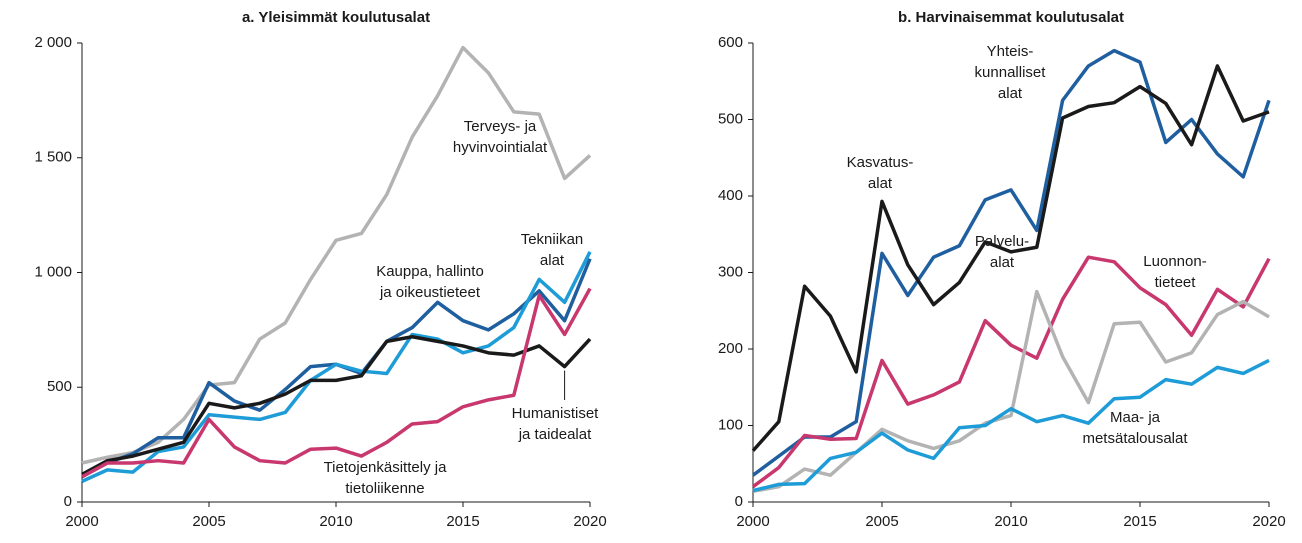  I want to click on series-label: Tekniikan, so click(552, 239).